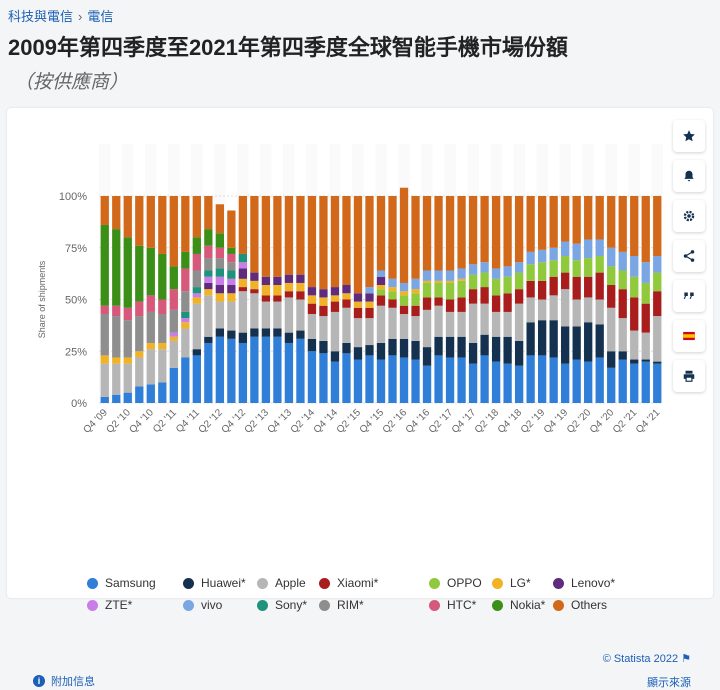 The width and height of the screenshot is (720, 690). I want to click on legend-item: Sony*, so click(282, 605).